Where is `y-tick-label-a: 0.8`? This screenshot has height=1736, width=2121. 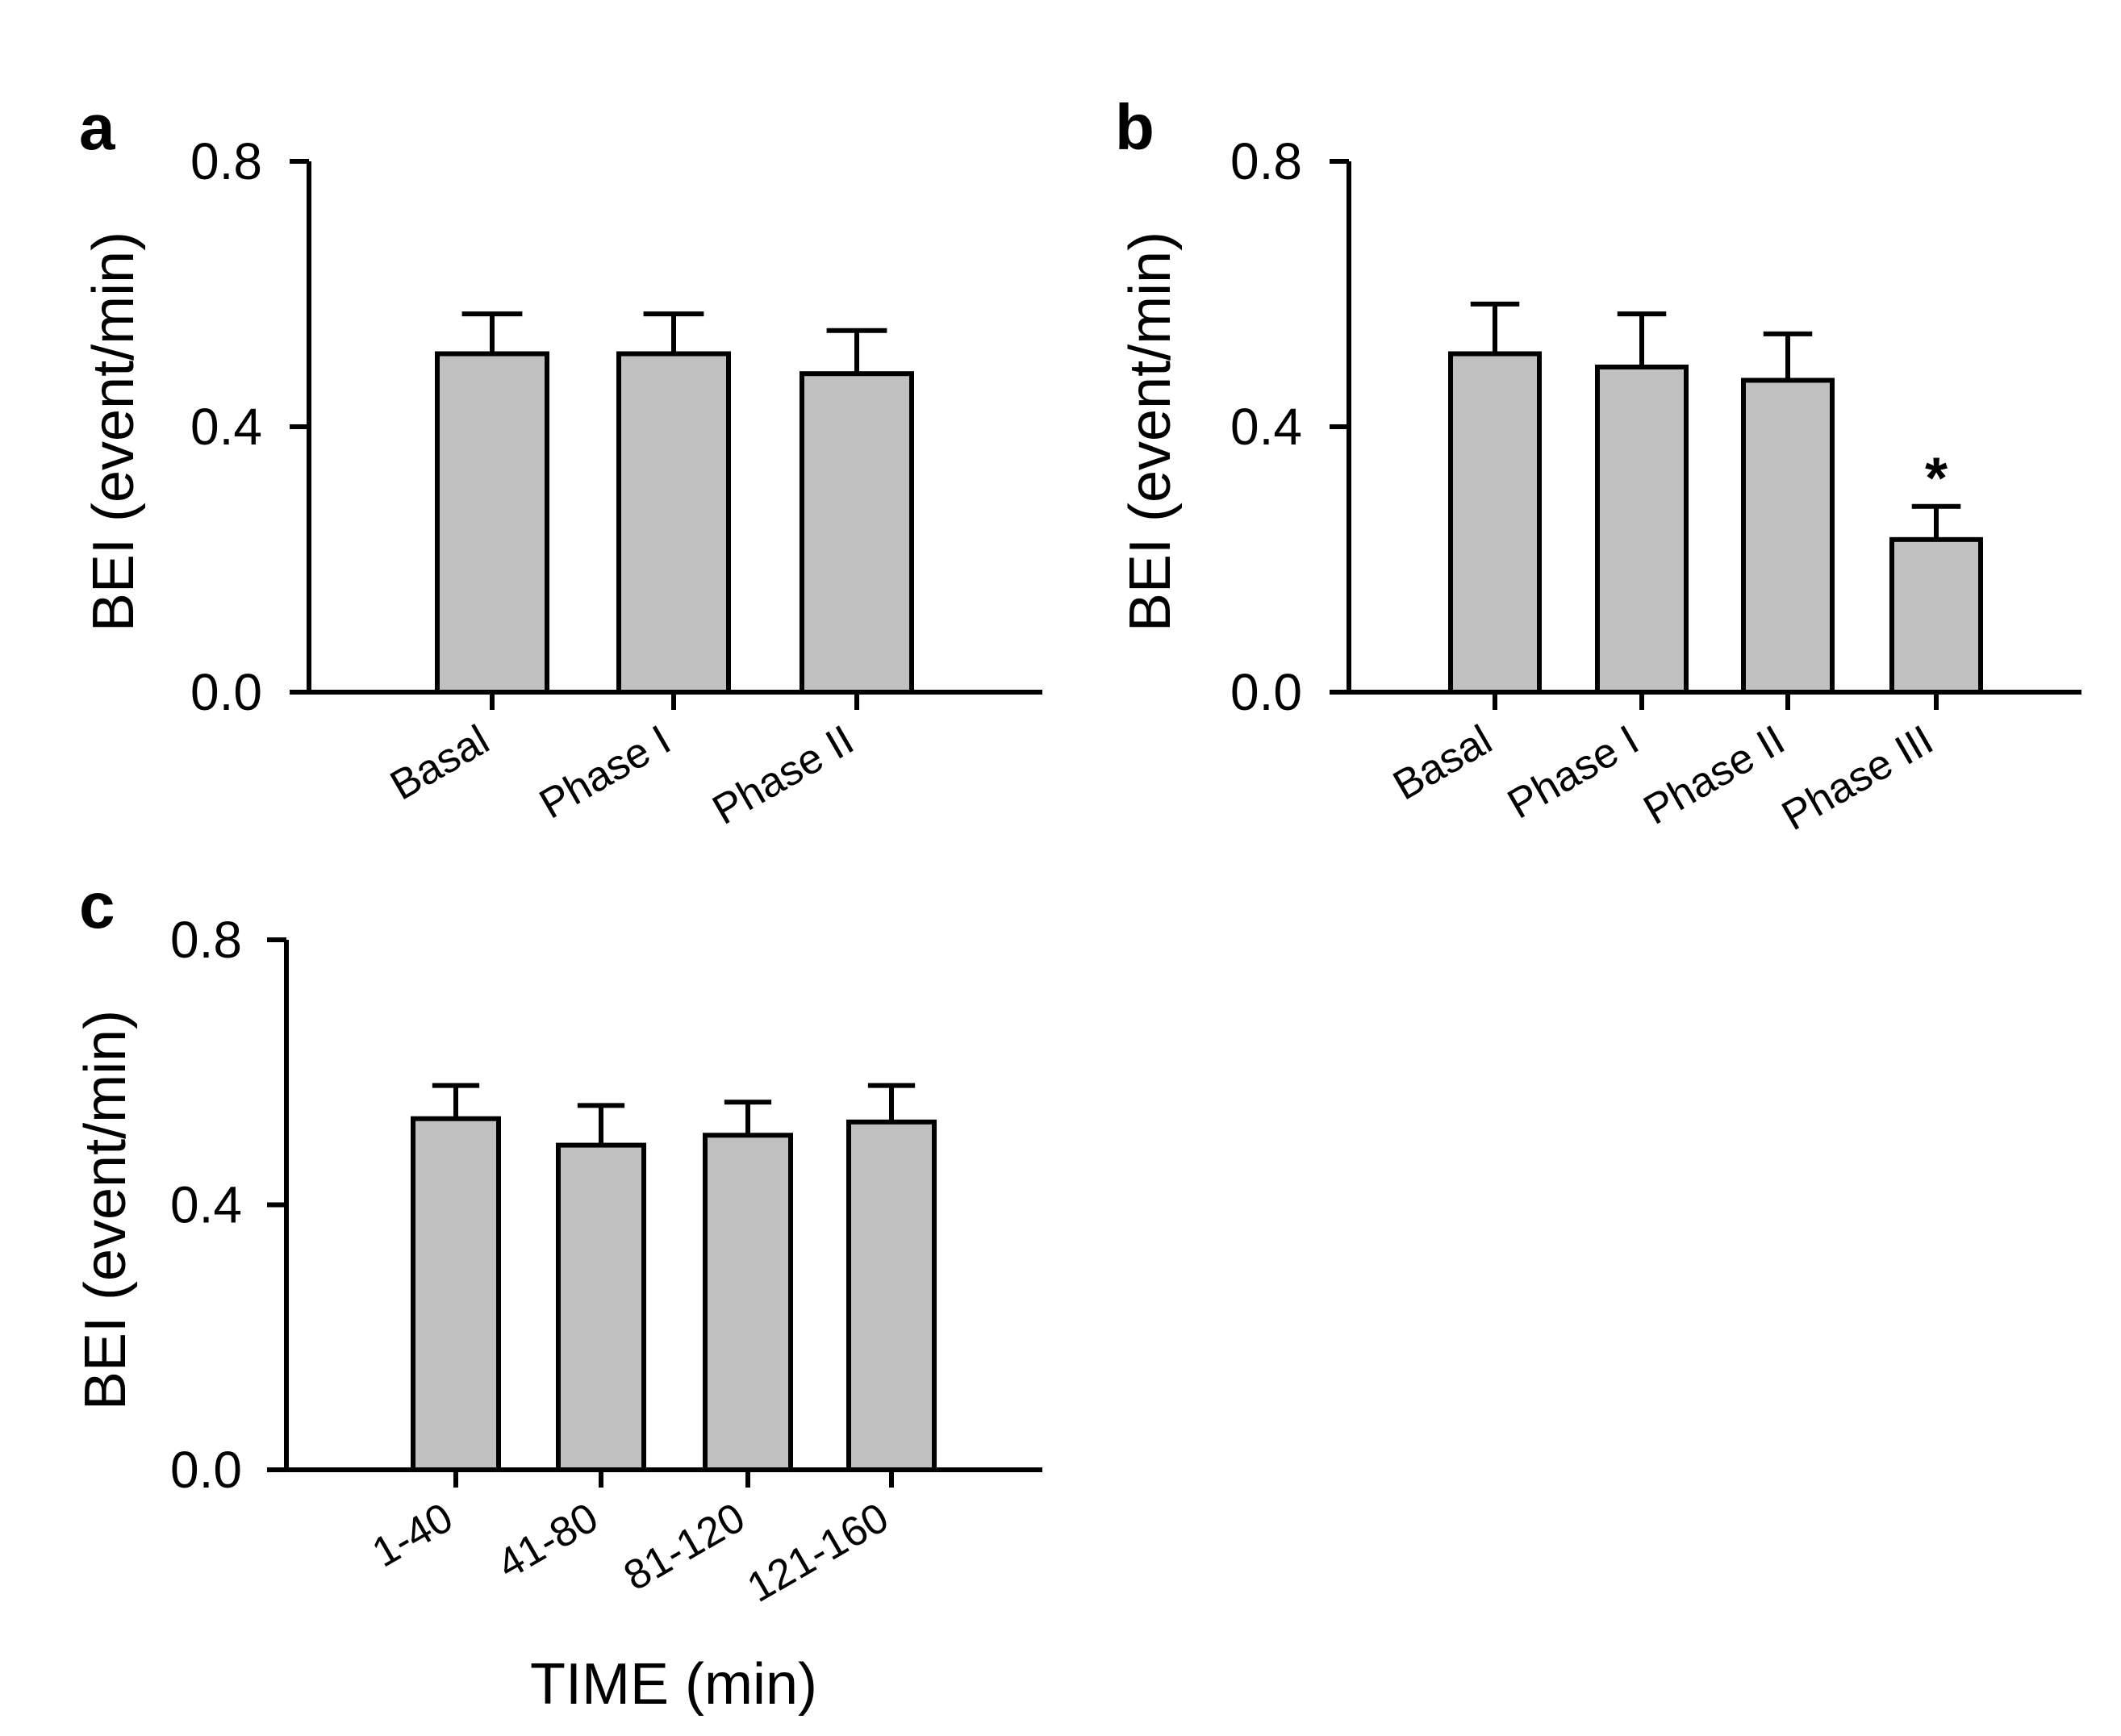 y-tick-label-a: 0.8 is located at coordinates (226, 161).